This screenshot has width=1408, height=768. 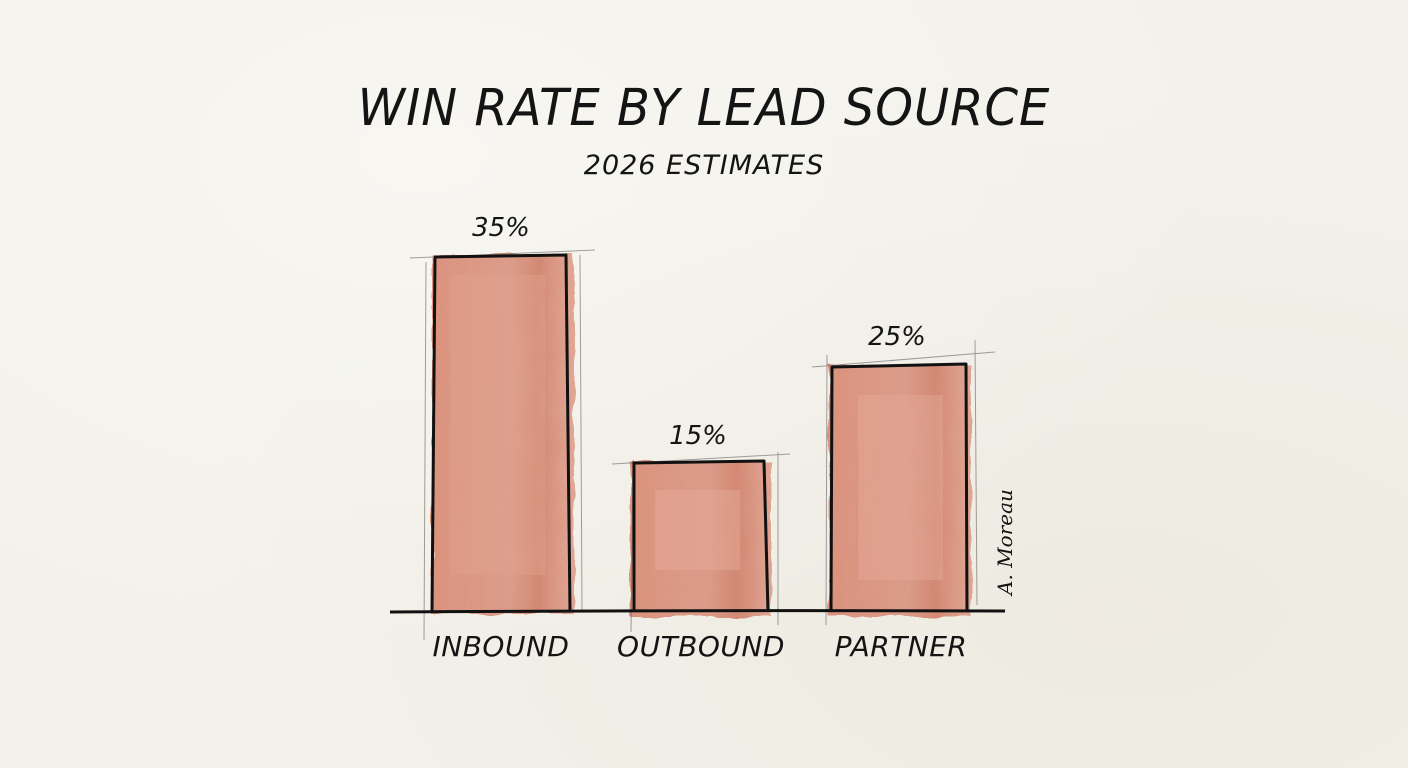 I want to click on bar-partner, so click(x=903, y=482).